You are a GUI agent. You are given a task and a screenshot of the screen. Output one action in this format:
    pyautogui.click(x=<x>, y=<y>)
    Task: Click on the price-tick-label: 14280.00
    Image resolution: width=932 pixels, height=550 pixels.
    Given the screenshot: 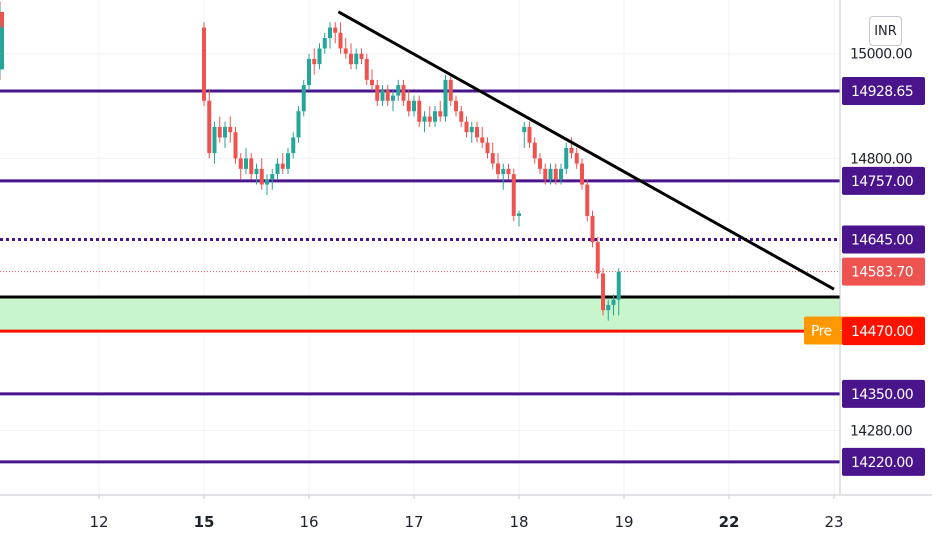 What is the action you would take?
    pyautogui.click(x=881, y=432)
    